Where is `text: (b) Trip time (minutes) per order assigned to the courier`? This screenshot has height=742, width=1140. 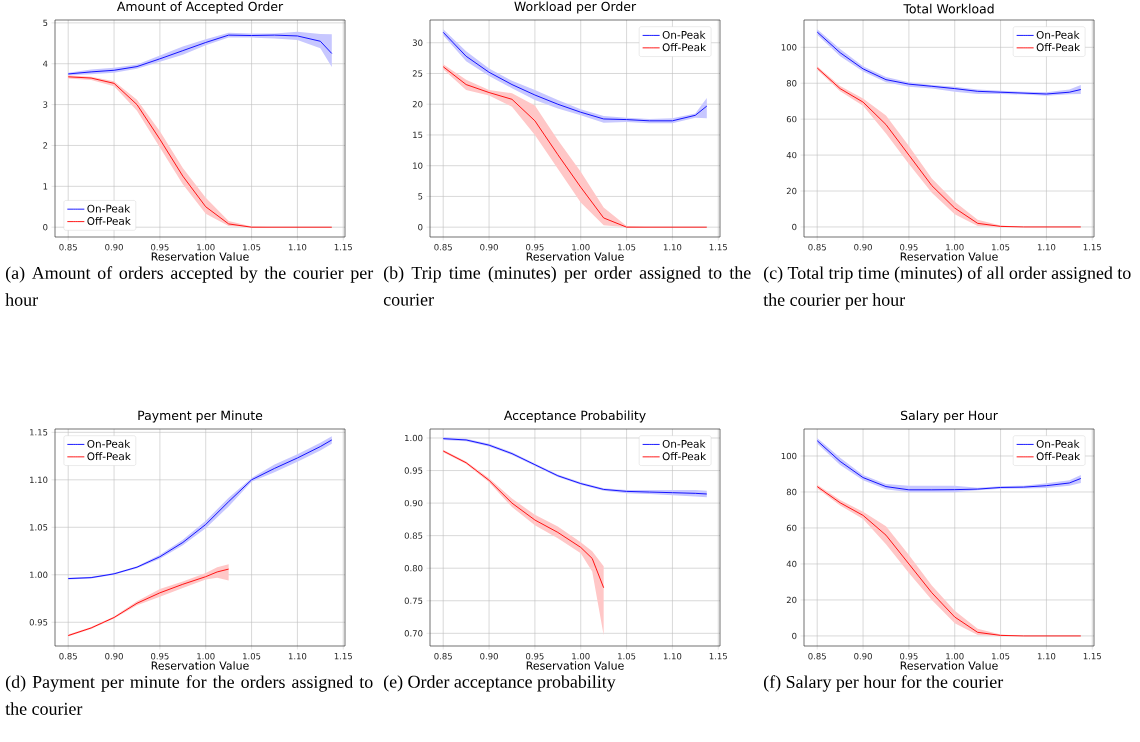
text: (b) Trip time (minutes) per order assigned to the courier is located at coordinates (567, 286).